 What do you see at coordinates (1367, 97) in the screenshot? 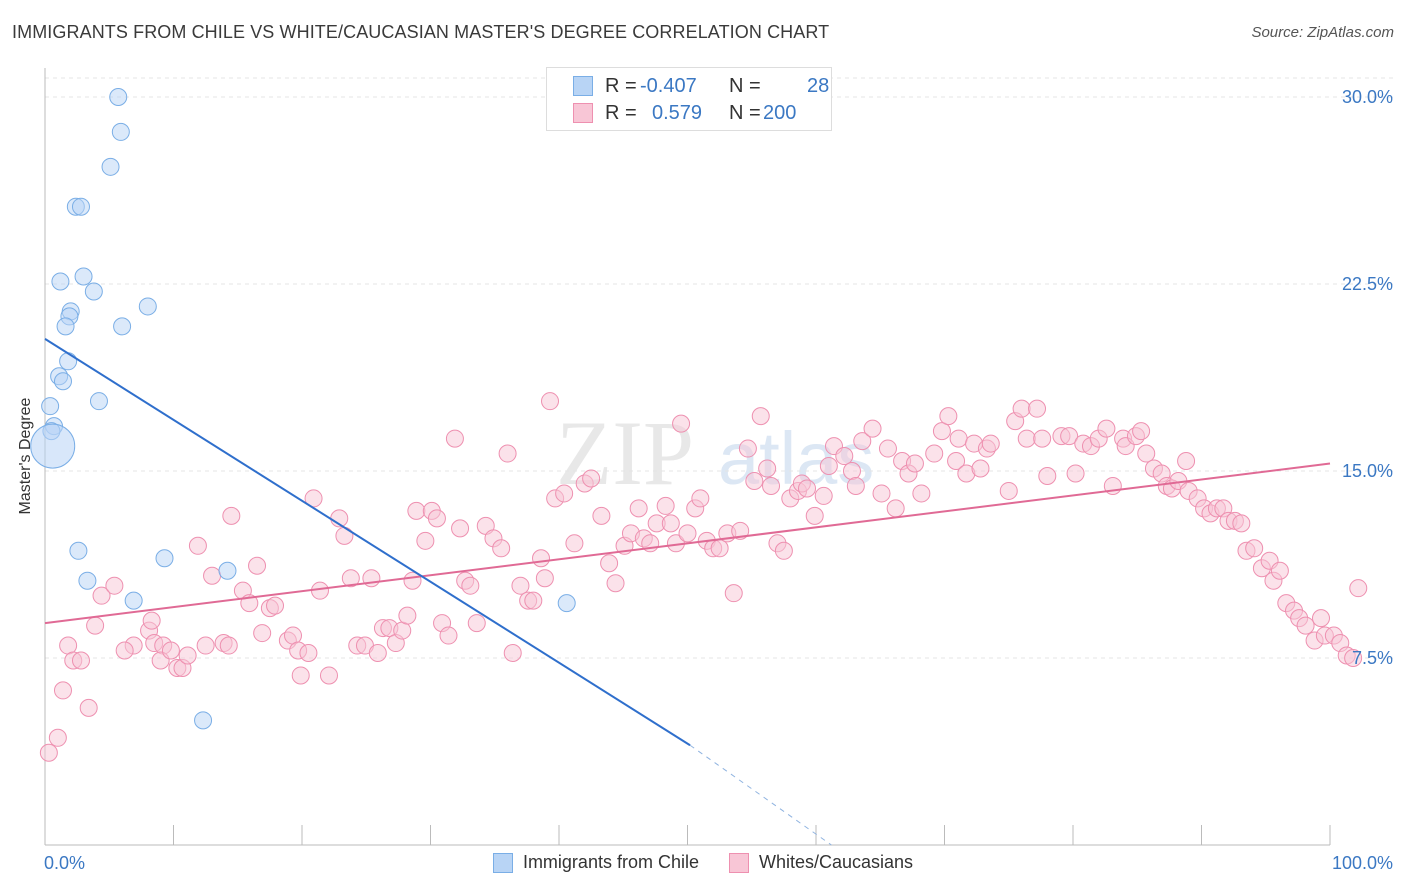
I see `y-tick-label: 30.0%` at bounding box center [1367, 97].